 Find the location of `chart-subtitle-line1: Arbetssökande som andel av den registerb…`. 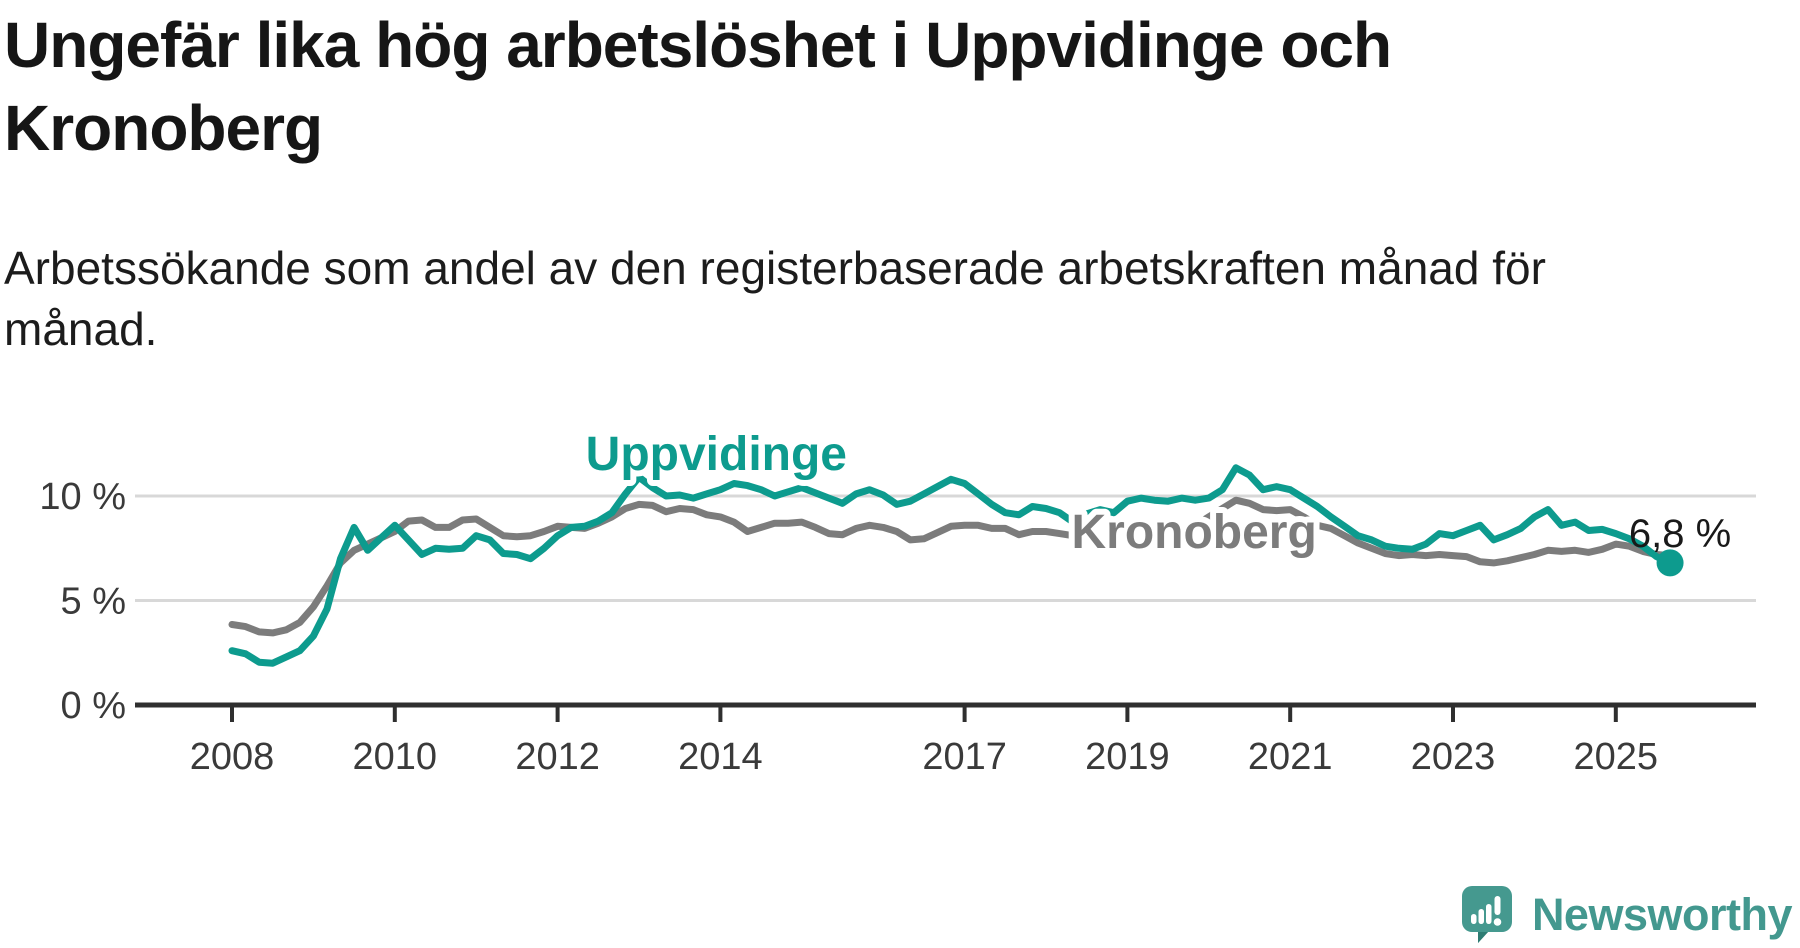

chart-subtitle-line1: Arbetssökande som andel av den registerb… is located at coordinates (775, 268).